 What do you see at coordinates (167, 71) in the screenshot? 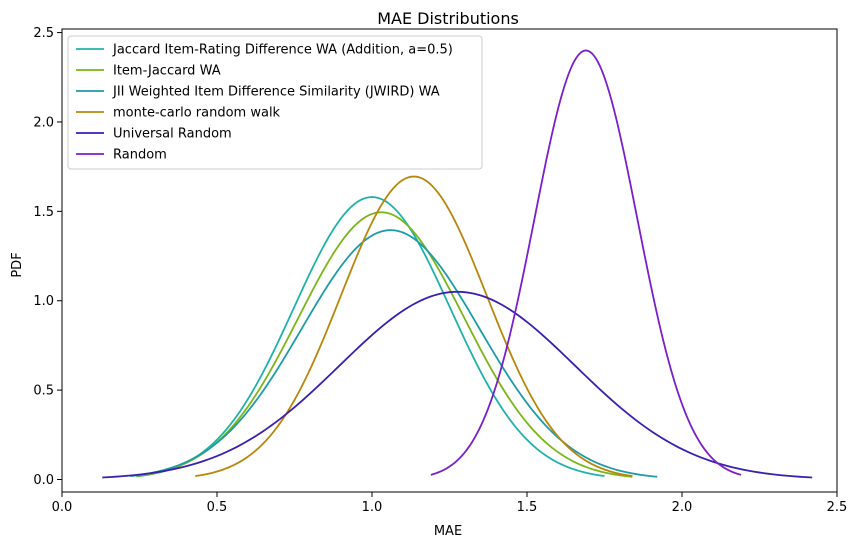
I see `legend-label: Item-Jaccard WA` at bounding box center [167, 71].